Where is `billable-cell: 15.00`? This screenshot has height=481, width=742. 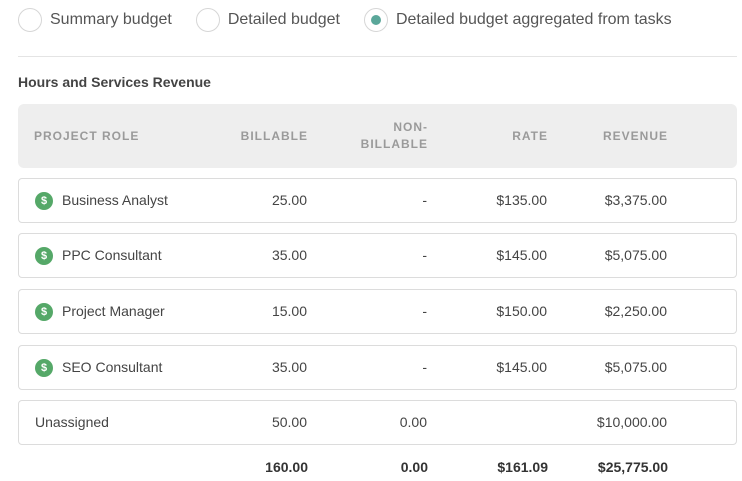 billable-cell: 15.00 is located at coordinates (289, 311).